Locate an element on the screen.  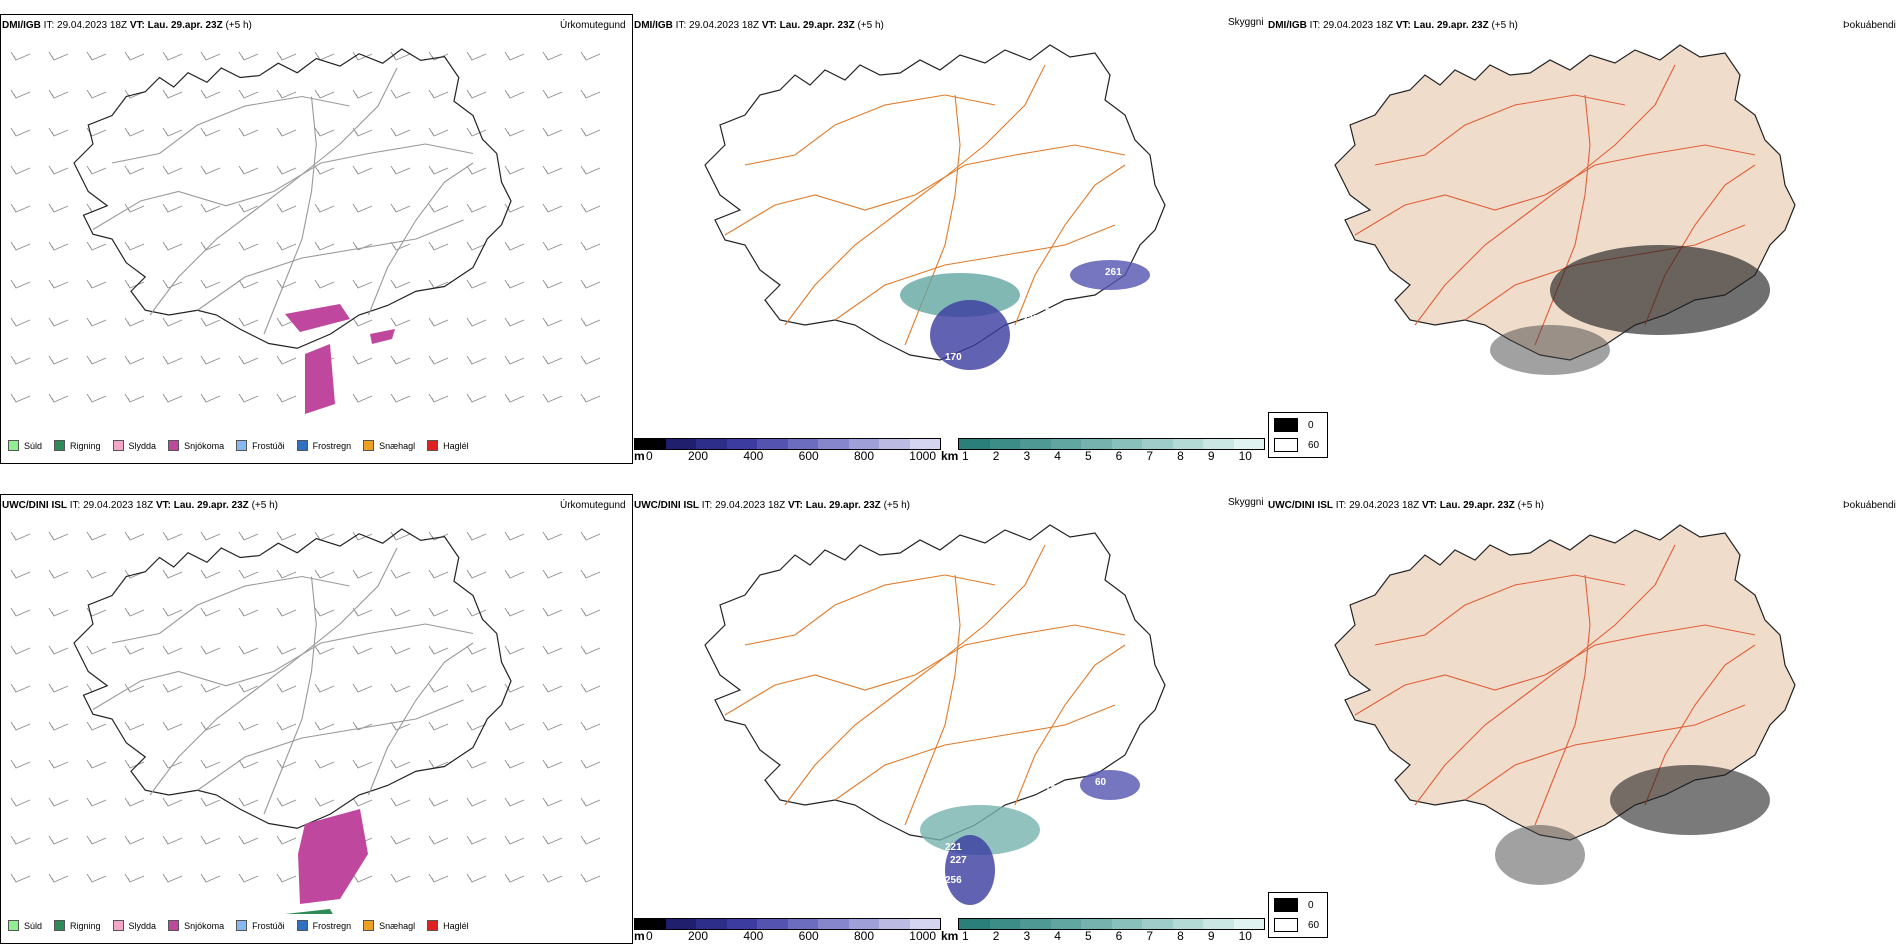
ceiling-tick: 600 is located at coordinates (808, 456).